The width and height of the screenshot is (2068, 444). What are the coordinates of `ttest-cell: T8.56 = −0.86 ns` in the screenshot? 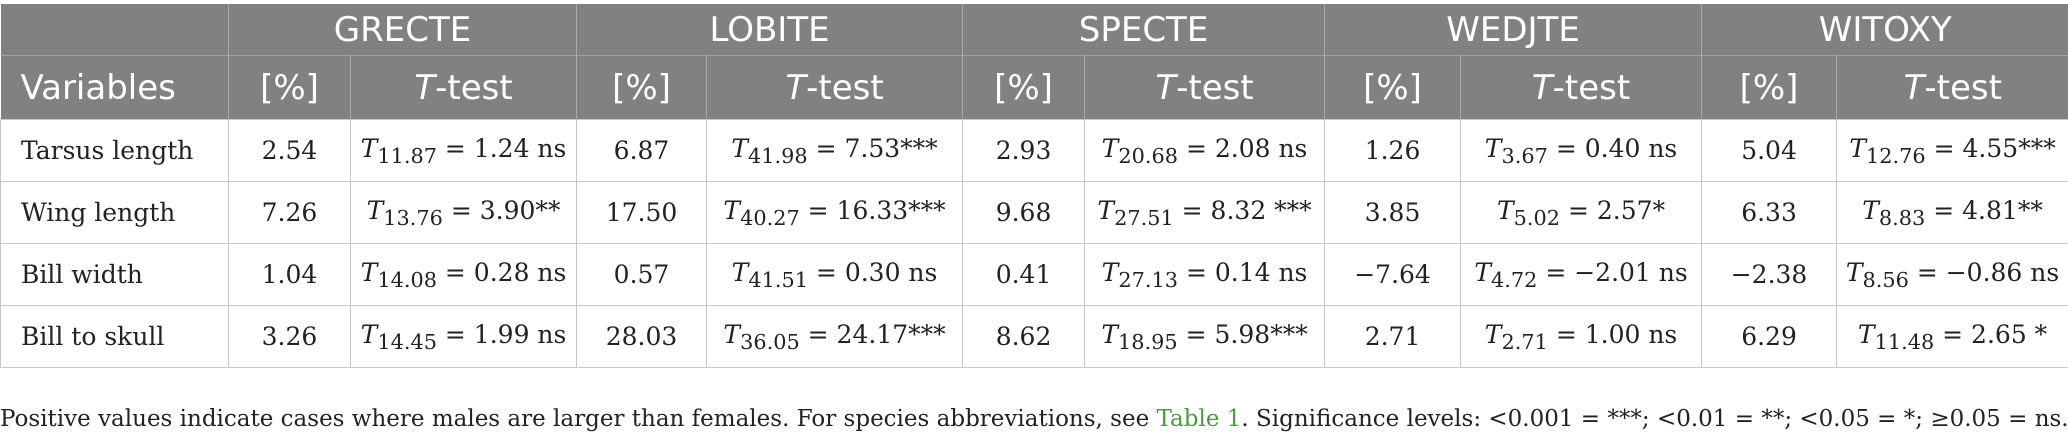 It's located at (1952, 274).